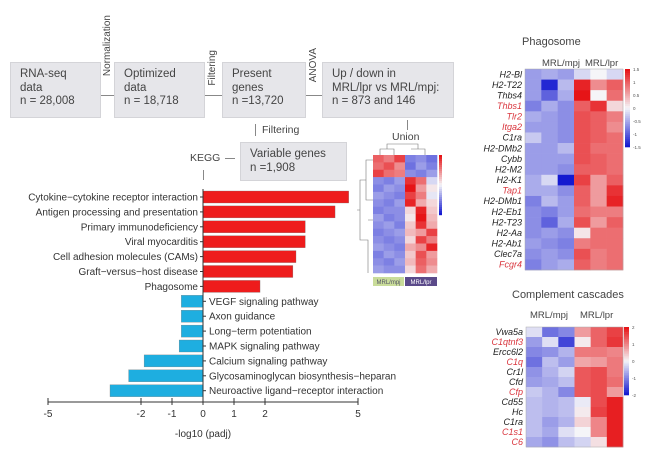 The image size is (650, 457). Describe the element at coordinates (512, 402) in the screenshot. I see `gene-label: Cd55` at that location.